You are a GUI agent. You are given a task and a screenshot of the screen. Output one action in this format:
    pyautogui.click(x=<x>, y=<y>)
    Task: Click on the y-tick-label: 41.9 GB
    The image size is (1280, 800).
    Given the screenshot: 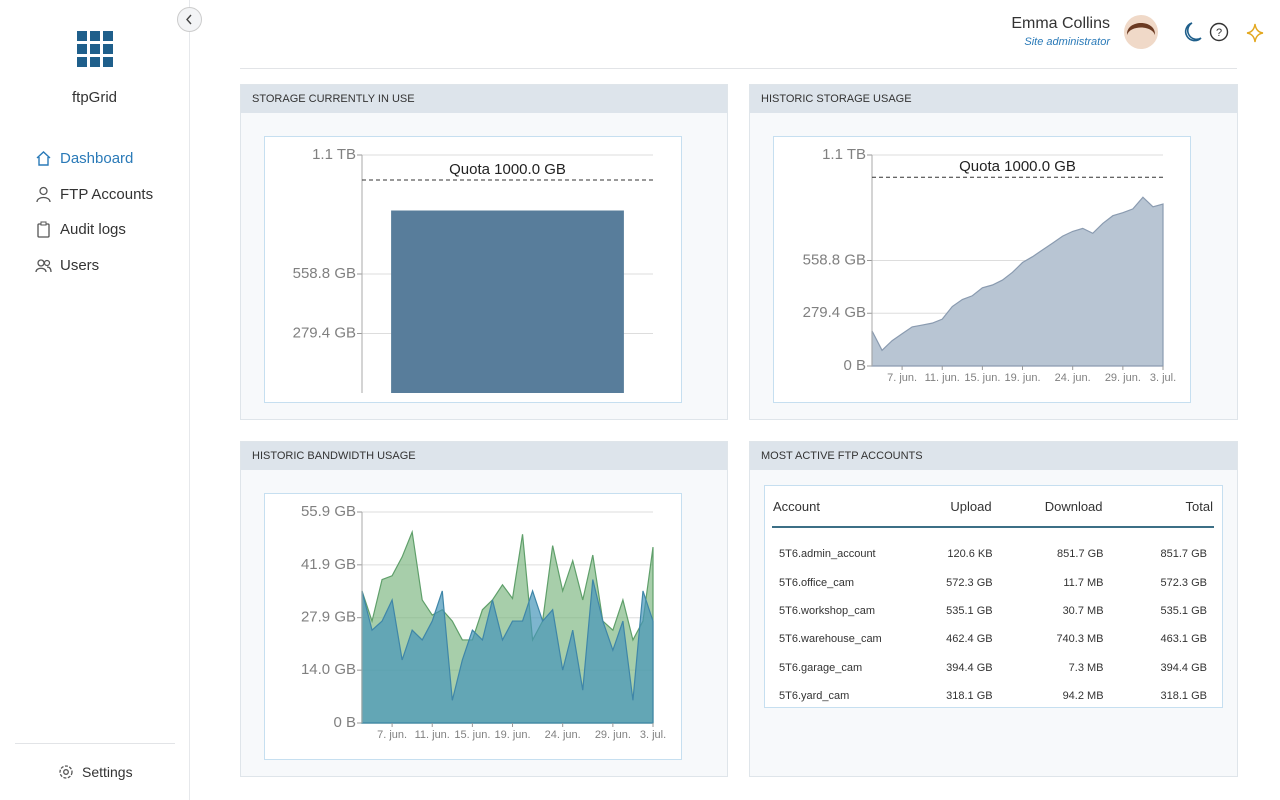 What is the action you would take?
    pyautogui.click(x=328, y=564)
    